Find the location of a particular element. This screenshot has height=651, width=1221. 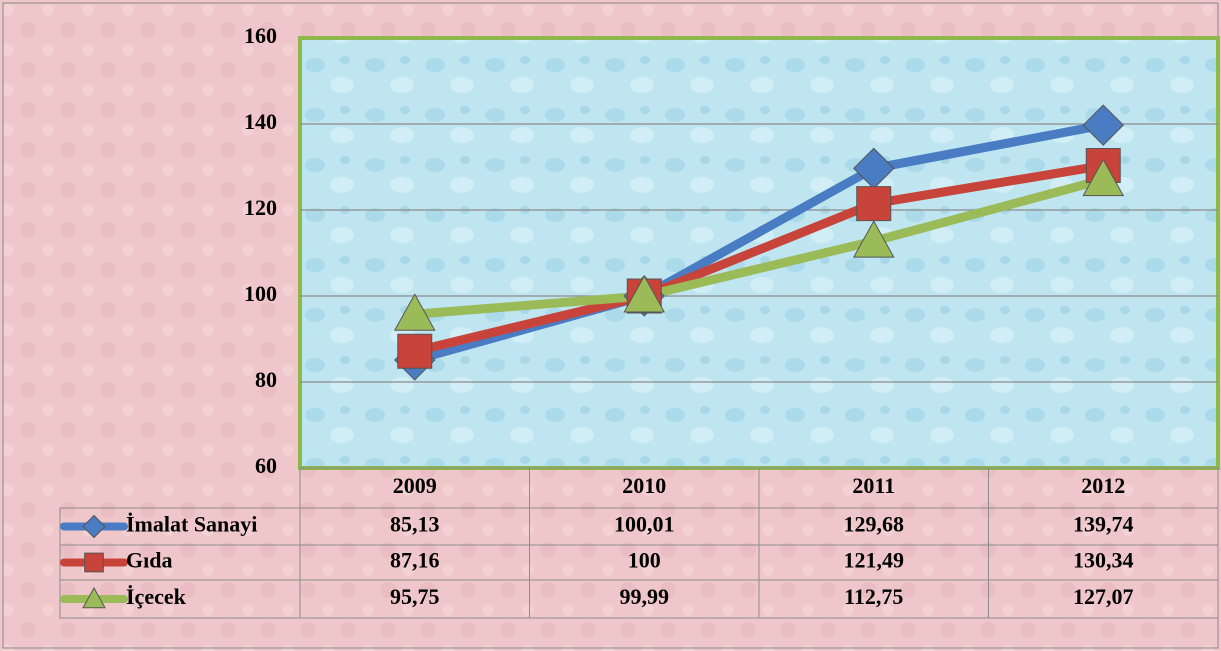

data-label: 95,75 is located at coordinates (415, 596).